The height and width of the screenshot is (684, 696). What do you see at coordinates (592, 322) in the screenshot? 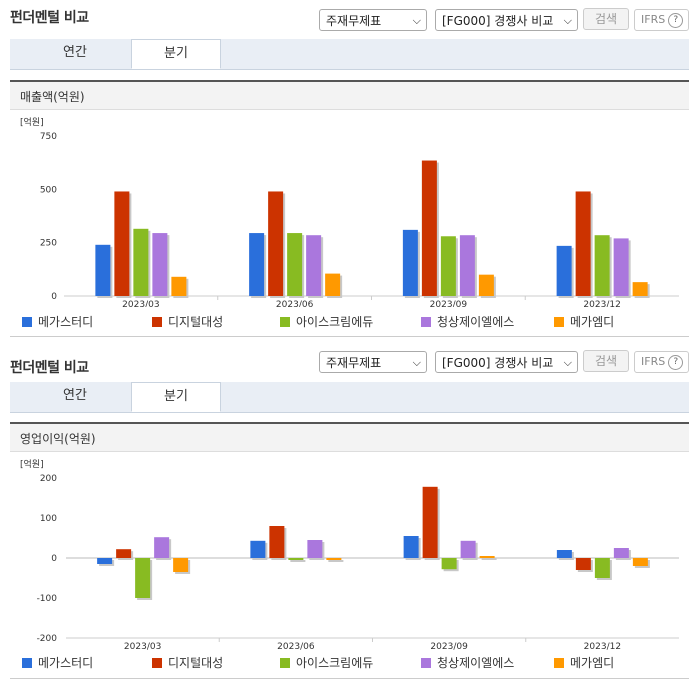
I see `legend-label: 메가엠디` at bounding box center [592, 322].